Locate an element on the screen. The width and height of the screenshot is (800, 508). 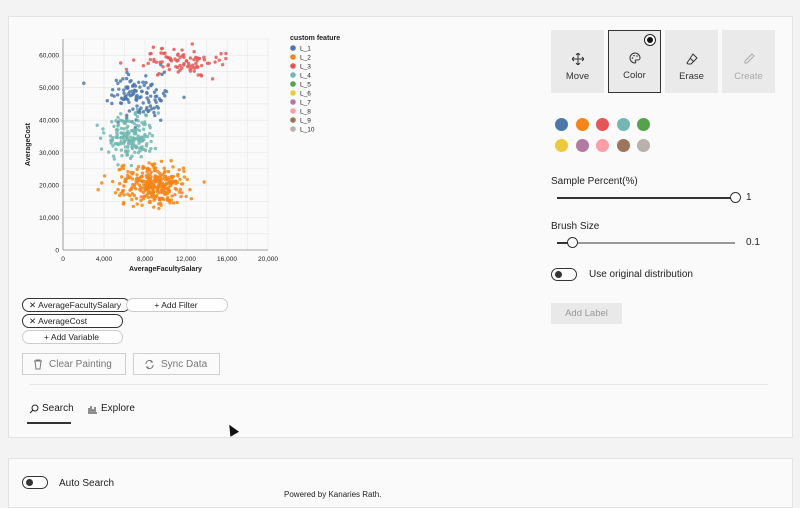
tool-label: Erase is located at coordinates (691, 76).